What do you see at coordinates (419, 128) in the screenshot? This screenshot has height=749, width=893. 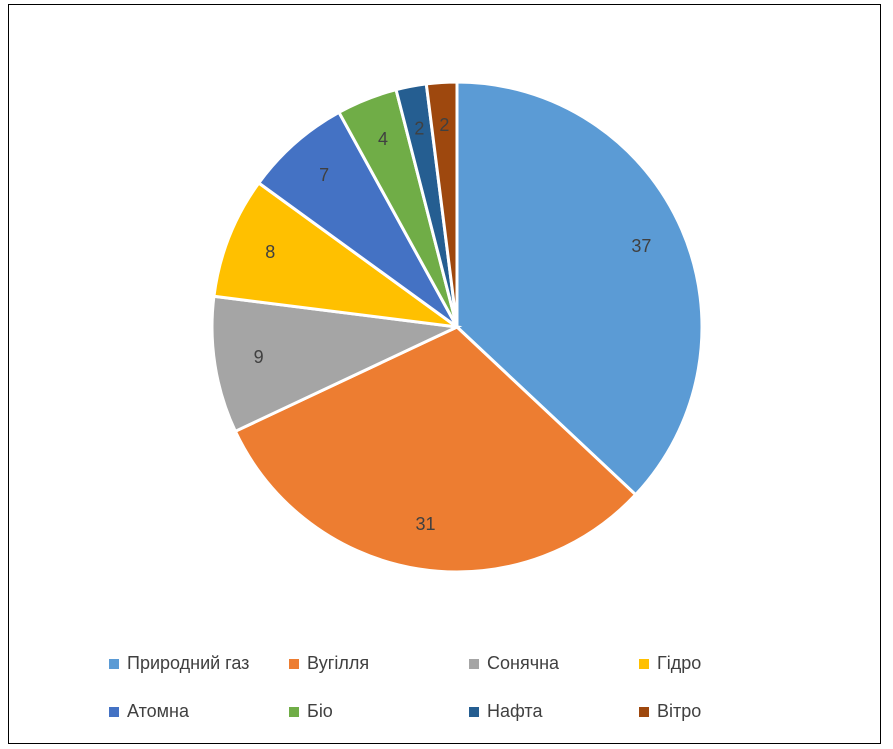 I see `data-label-oil: 2` at bounding box center [419, 128].